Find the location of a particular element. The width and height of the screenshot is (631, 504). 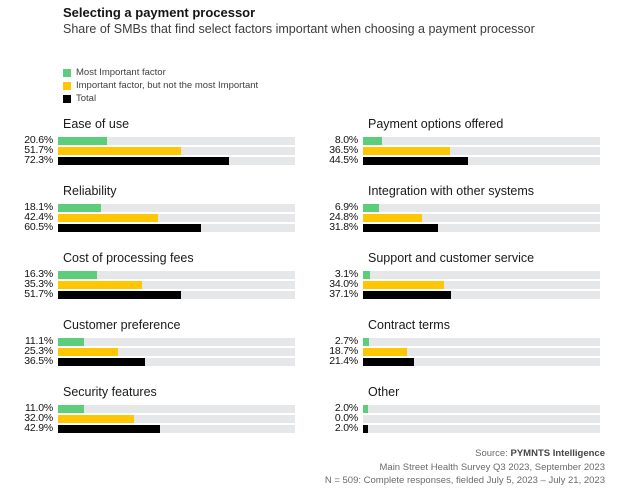

bar-row: 34.0% is located at coordinates (455, 284).